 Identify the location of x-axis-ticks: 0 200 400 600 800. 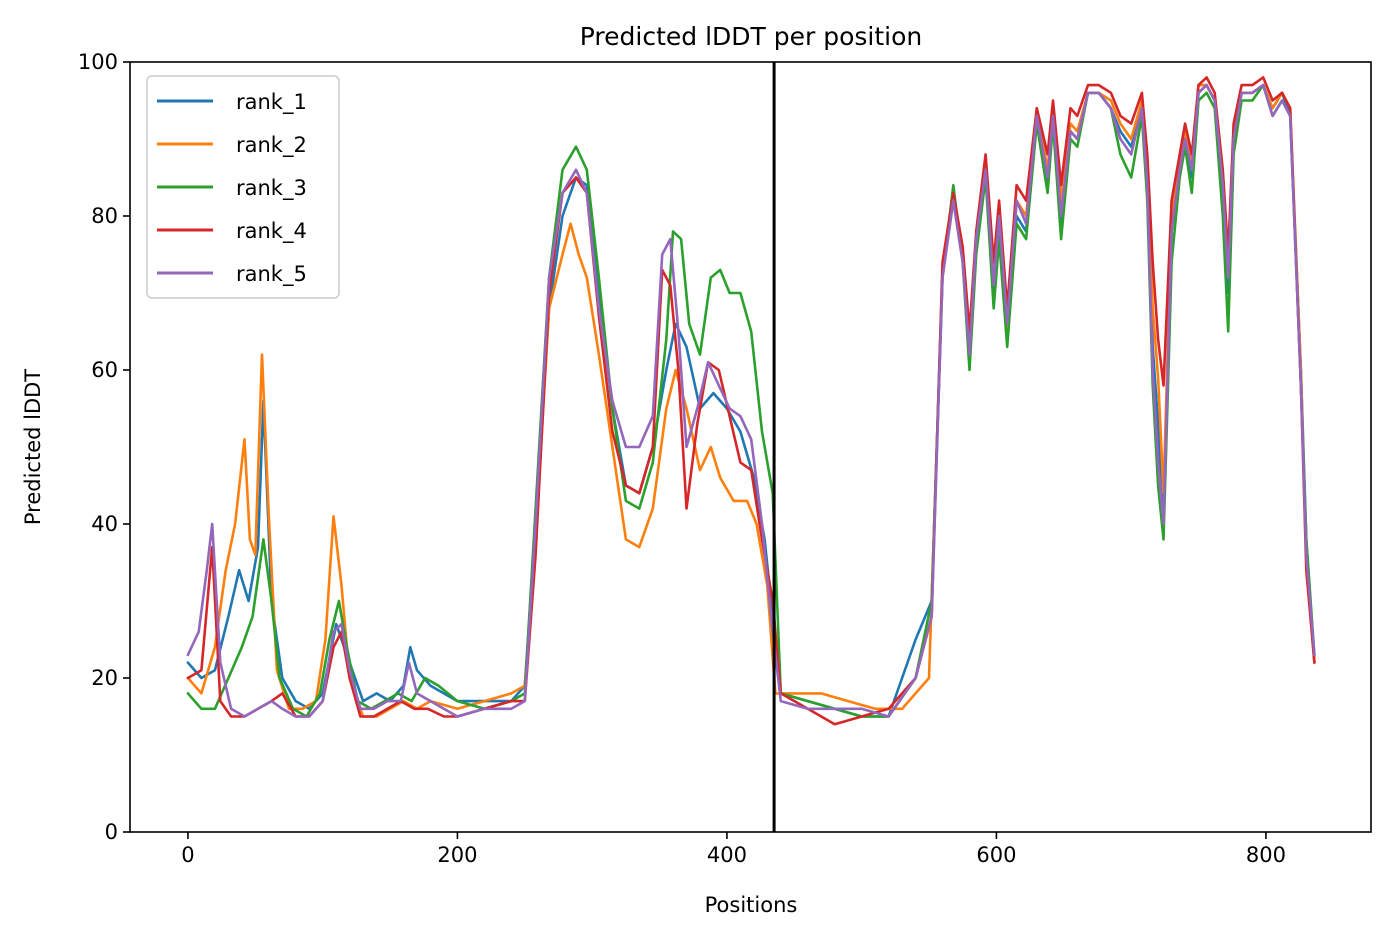
(733, 849).